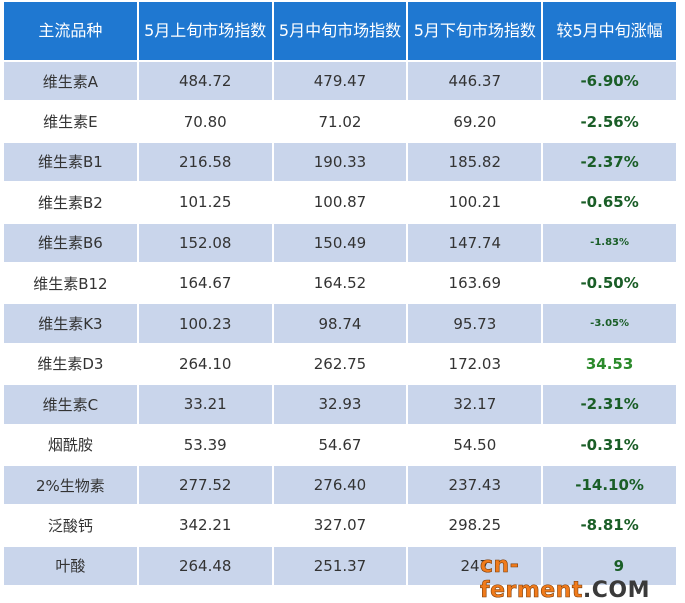  Describe the element at coordinates (475, 81) in the screenshot. I see `index-cell: 446.37` at that location.